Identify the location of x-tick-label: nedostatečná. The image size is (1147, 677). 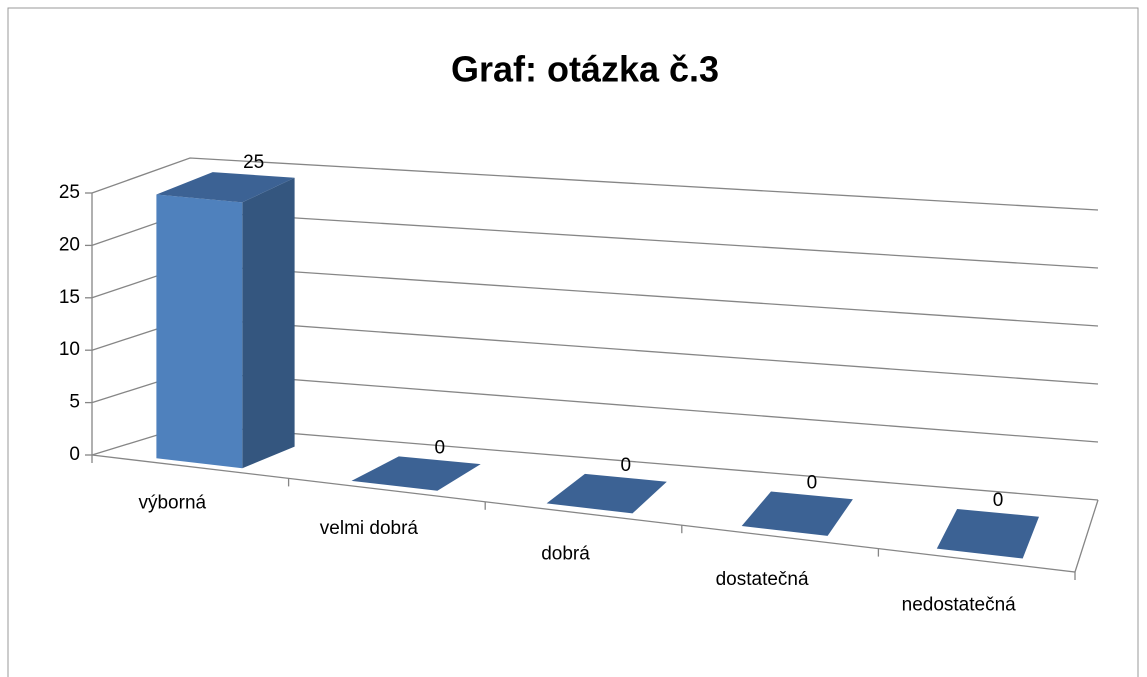
(959, 604).